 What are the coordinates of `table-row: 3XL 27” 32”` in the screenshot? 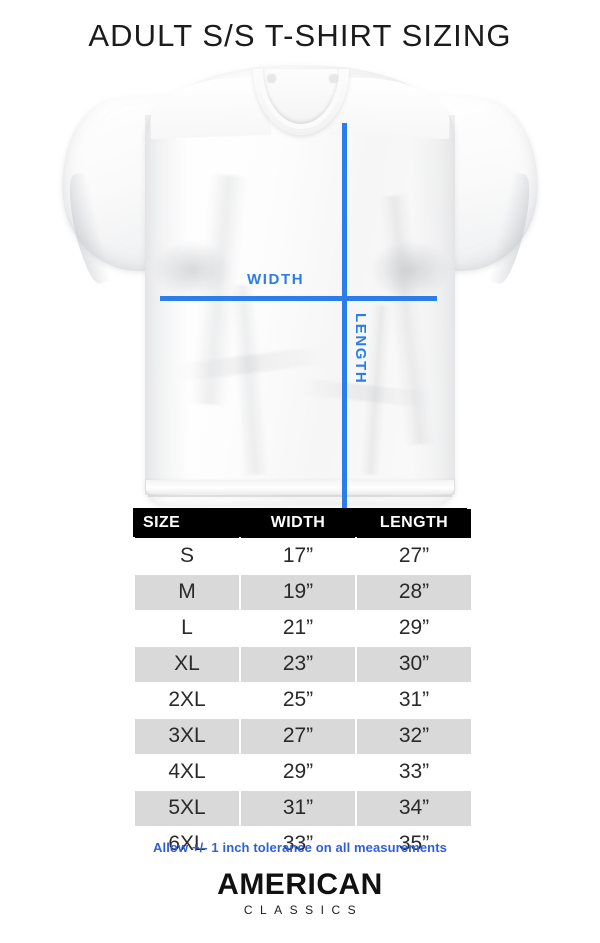 It's located at (303, 736).